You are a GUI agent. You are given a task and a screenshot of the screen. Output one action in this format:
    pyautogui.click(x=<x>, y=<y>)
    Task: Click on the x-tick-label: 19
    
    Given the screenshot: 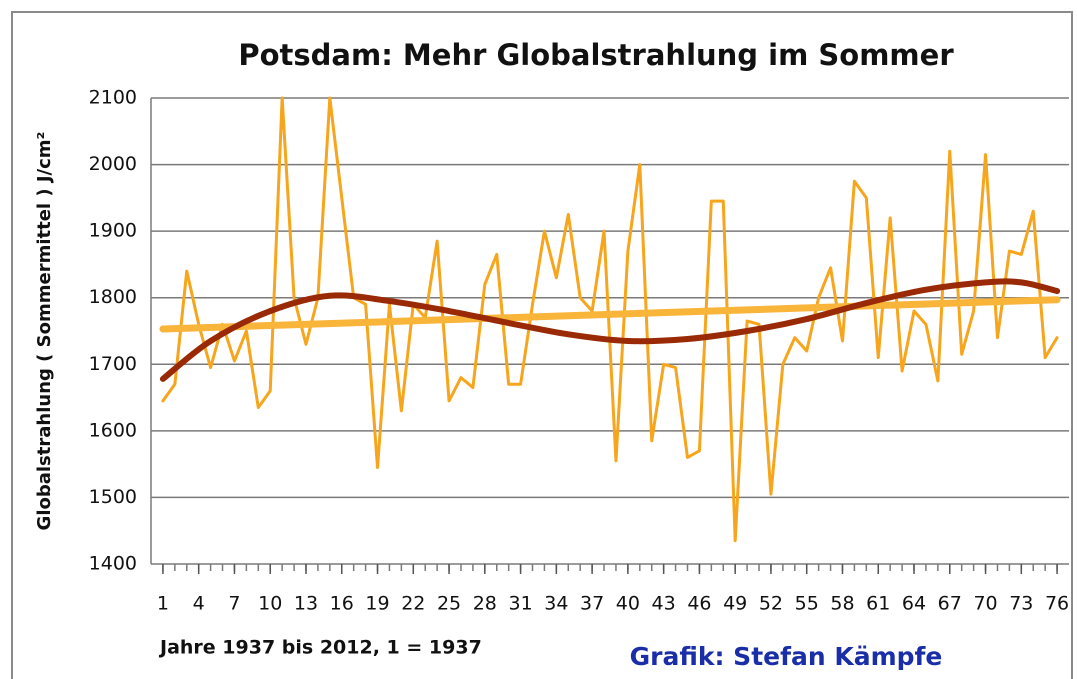 What is the action you would take?
    pyautogui.click(x=377, y=604)
    